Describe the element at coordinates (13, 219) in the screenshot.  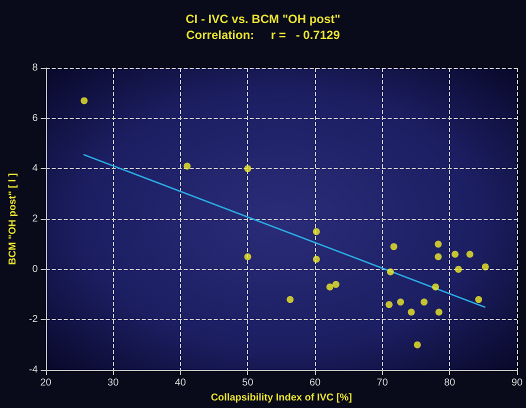
I see `y-axis-title: BCM "OH post" [ l ]` at that location.